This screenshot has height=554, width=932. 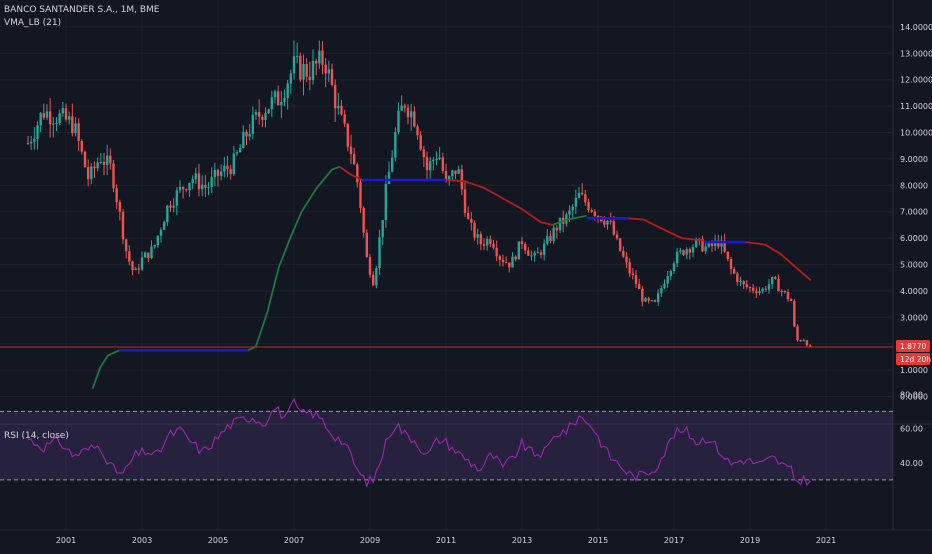 I want to click on price-tick-label: 9.0000, so click(x=914, y=159).